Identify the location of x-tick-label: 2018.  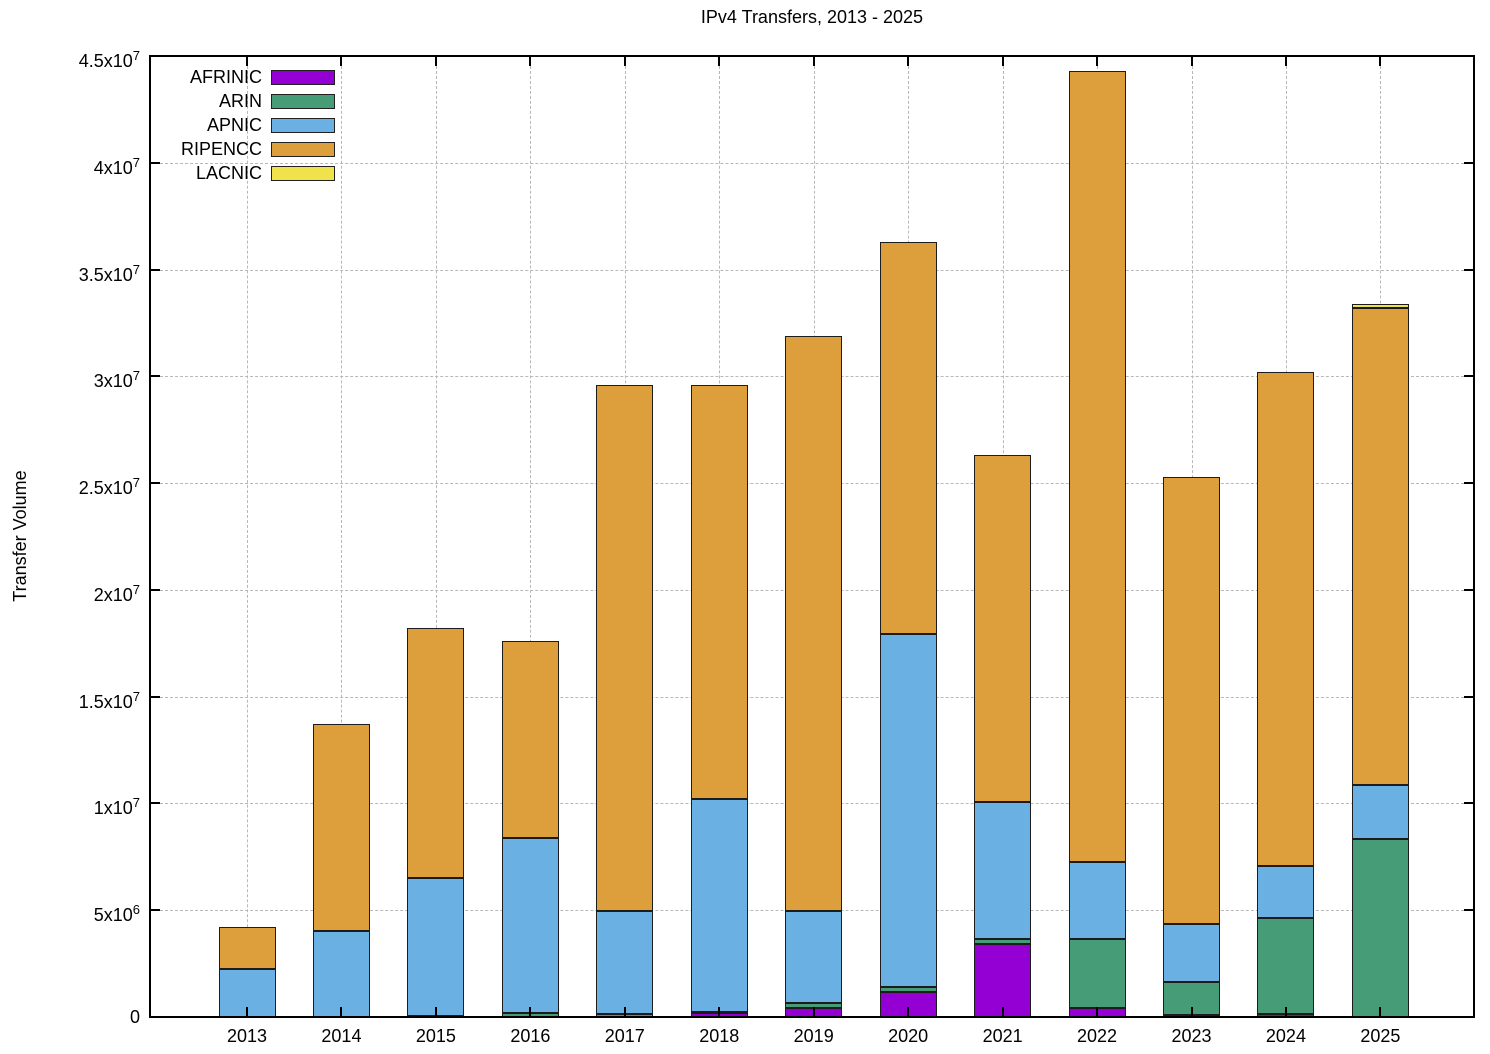
(719, 1036).